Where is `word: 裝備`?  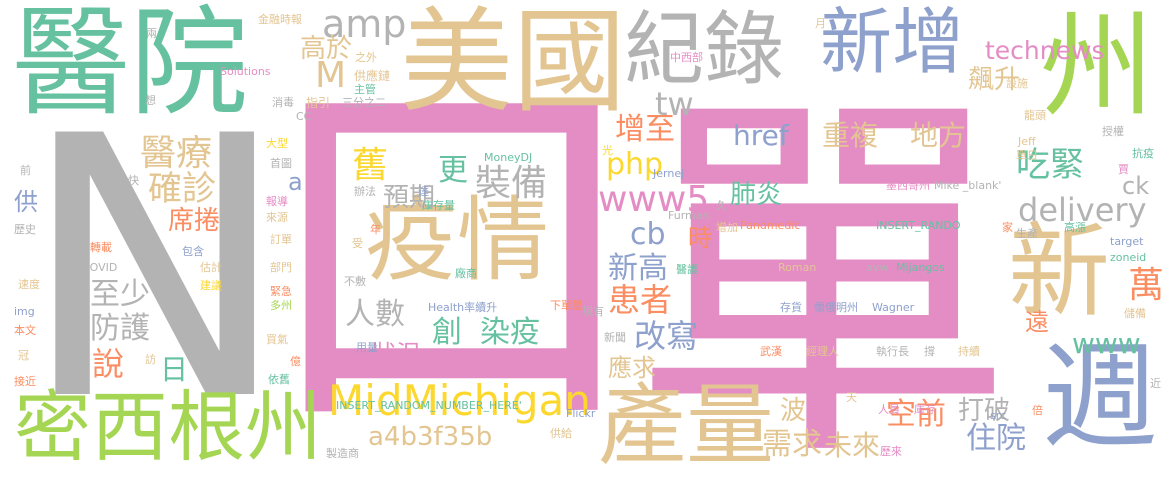
word: 裝備 is located at coordinates (511, 183).